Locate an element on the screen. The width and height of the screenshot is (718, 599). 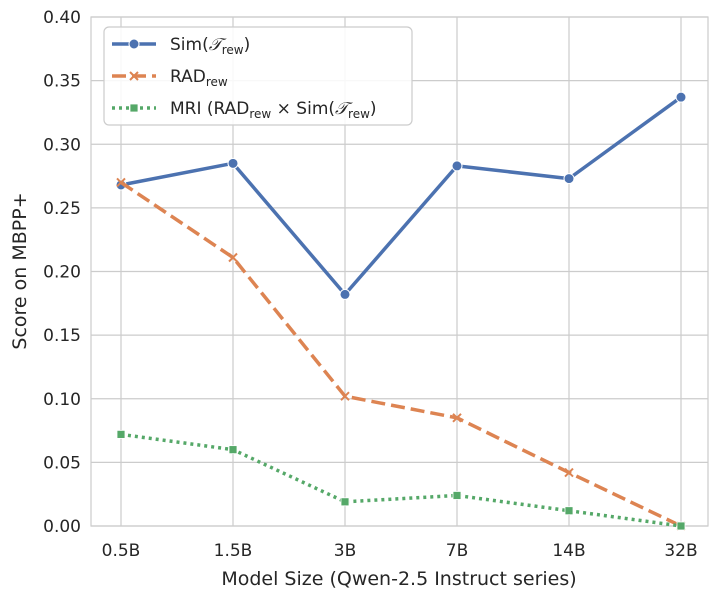
legend-label: MRI (RADrew × Sim(𝒯rew) is located at coordinates (273, 110).